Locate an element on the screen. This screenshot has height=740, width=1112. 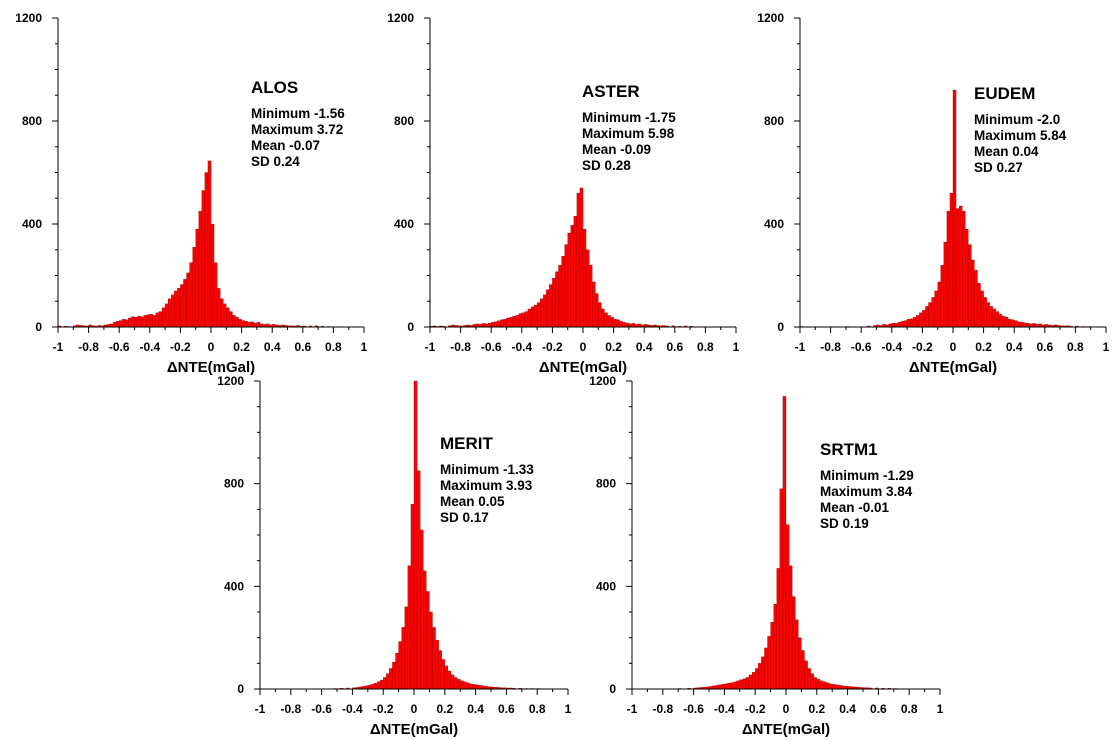
stat-line: Maximum 5.84 is located at coordinates (1020, 135).